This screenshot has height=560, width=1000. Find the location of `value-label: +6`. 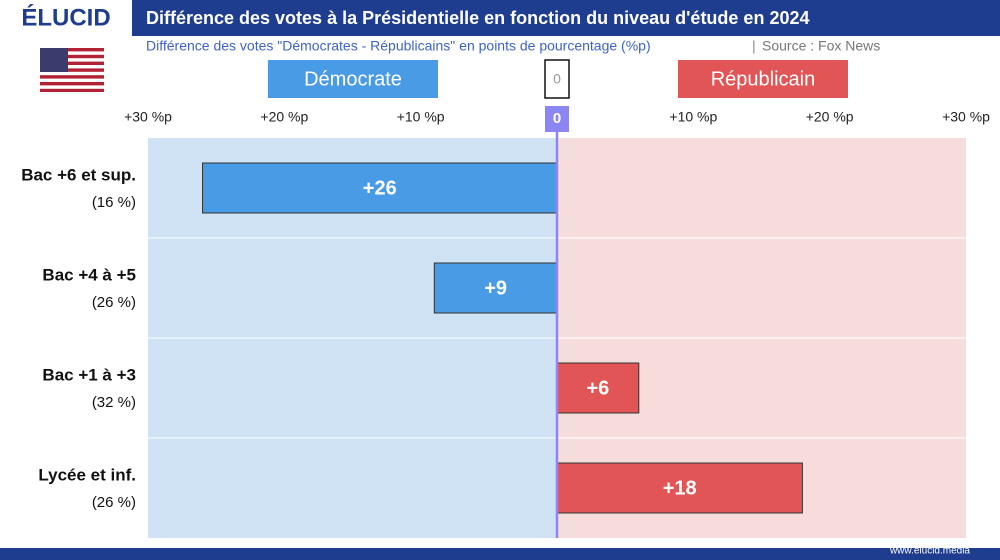

value-label: +6 is located at coordinates (597, 388).